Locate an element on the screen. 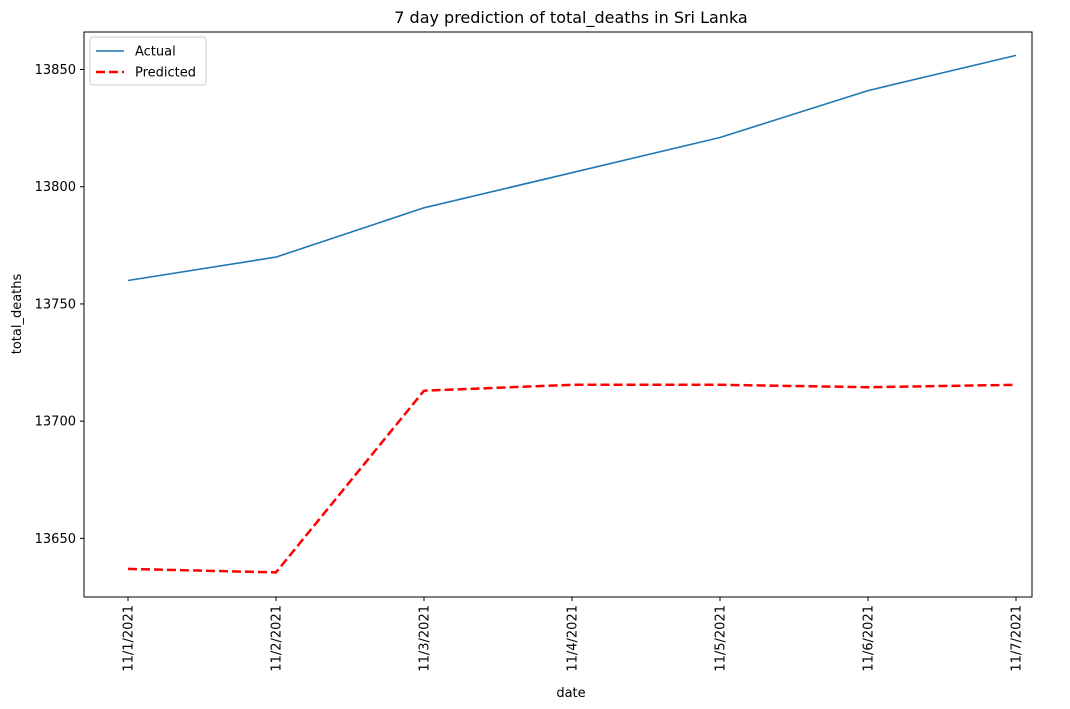  x-axis-label: date is located at coordinates (570, 693).